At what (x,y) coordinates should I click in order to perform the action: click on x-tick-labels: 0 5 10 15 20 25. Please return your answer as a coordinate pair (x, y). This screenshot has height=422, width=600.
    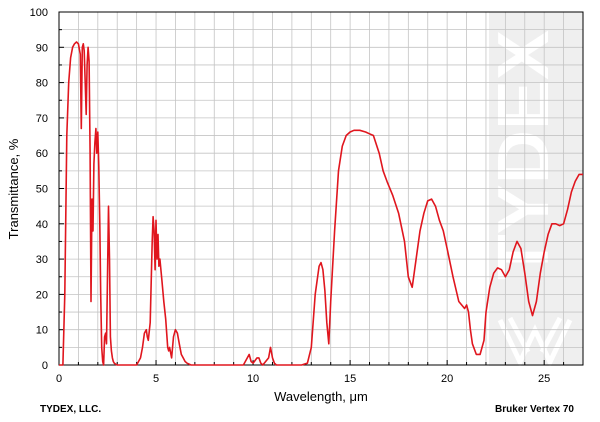
    Looking at the image, I should click on (303, 379).